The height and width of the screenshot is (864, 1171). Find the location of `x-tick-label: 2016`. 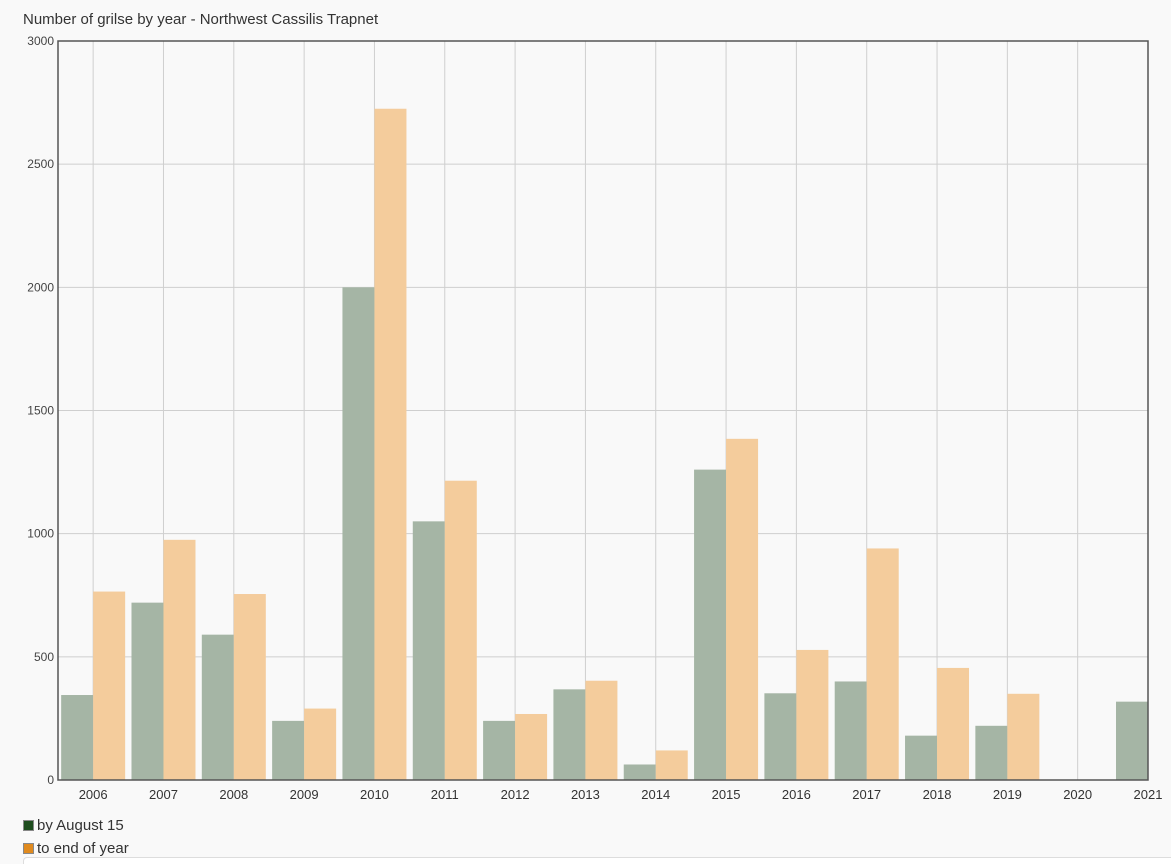

x-tick-label: 2016 is located at coordinates (796, 794).